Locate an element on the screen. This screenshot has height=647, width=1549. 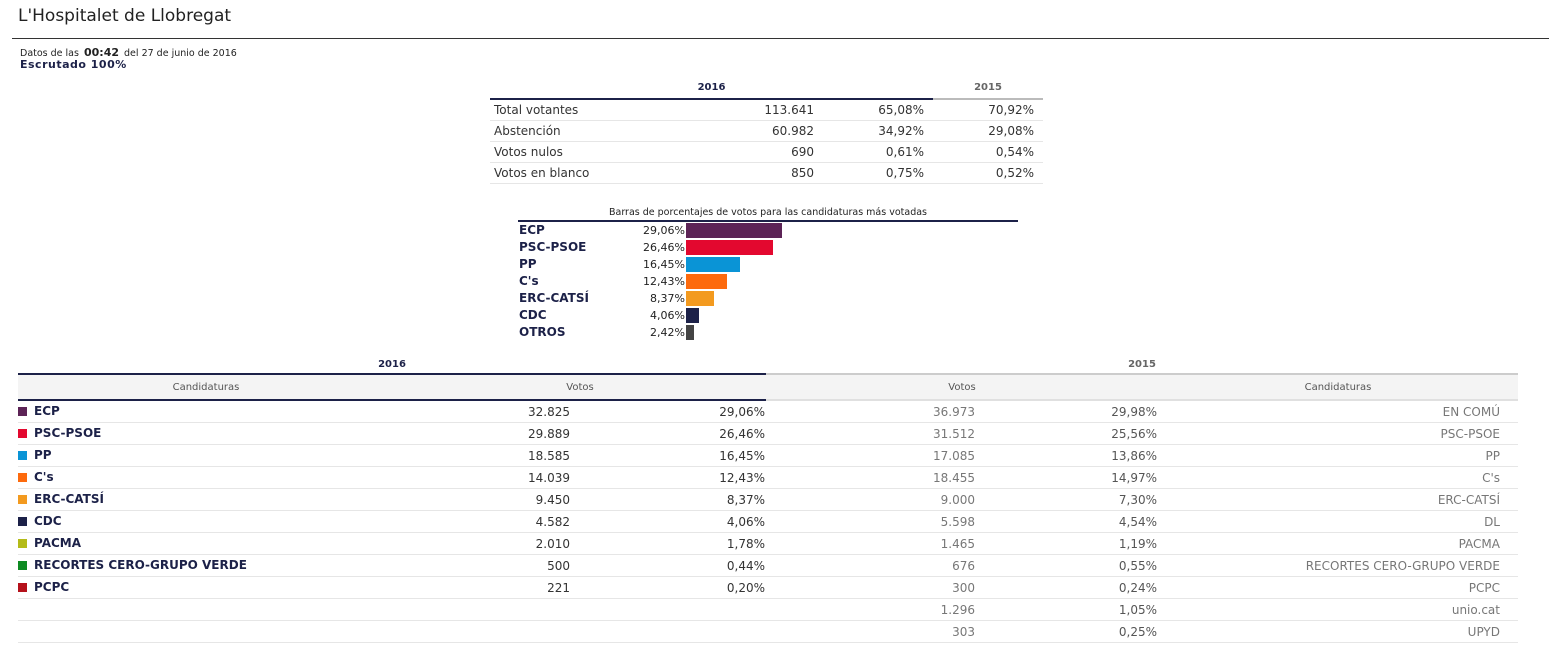
votes-2015: 303 is located at coordinates (963, 632).